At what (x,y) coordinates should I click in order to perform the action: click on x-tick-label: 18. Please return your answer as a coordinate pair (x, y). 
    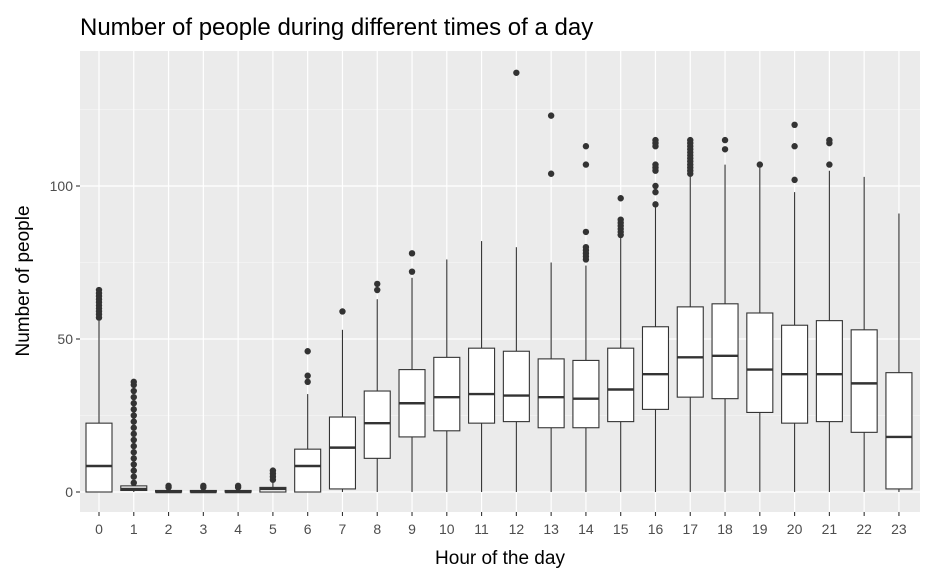
    Looking at the image, I should click on (725, 529).